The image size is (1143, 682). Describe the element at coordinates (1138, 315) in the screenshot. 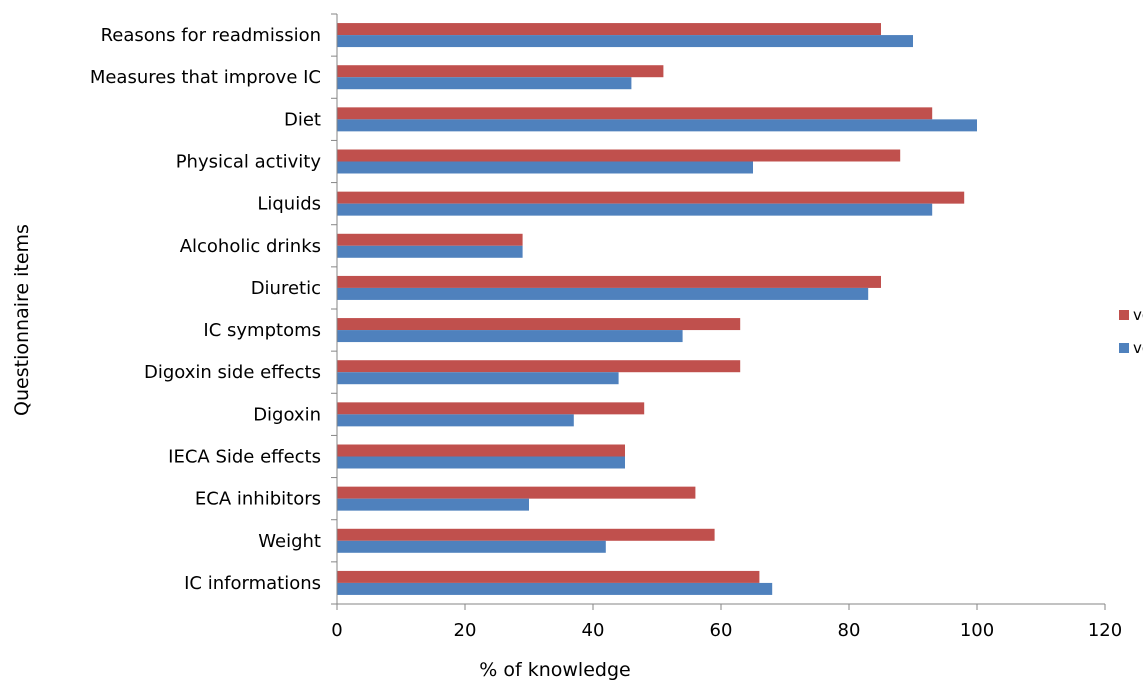

I see `legend-label-vd2: vd2` at that location.